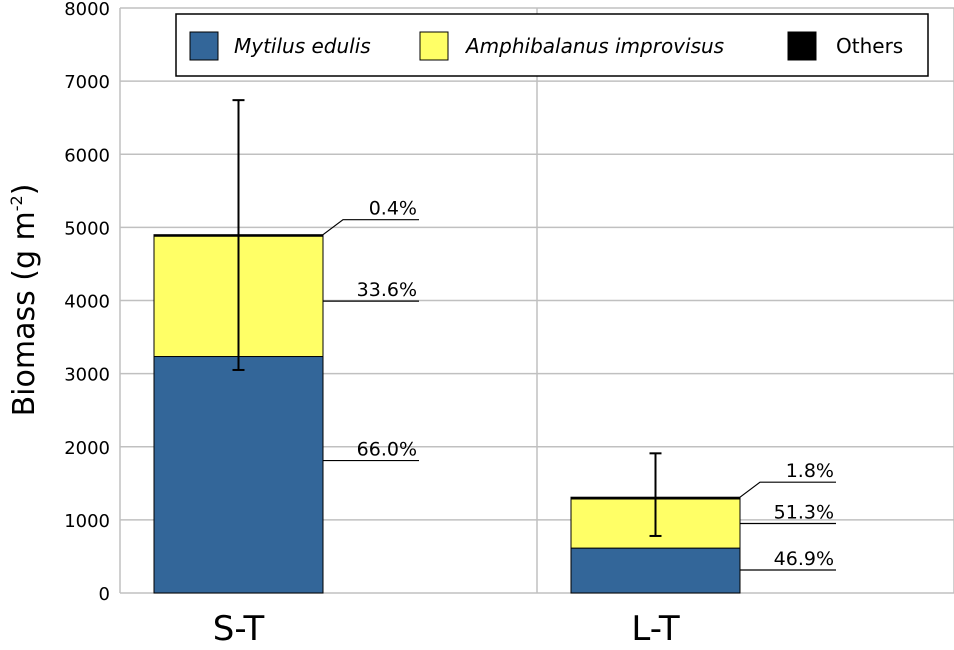 The height and width of the screenshot is (650, 954). Describe the element at coordinates (87, 155) in the screenshot. I see `y-tick-label: 6000` at that location.